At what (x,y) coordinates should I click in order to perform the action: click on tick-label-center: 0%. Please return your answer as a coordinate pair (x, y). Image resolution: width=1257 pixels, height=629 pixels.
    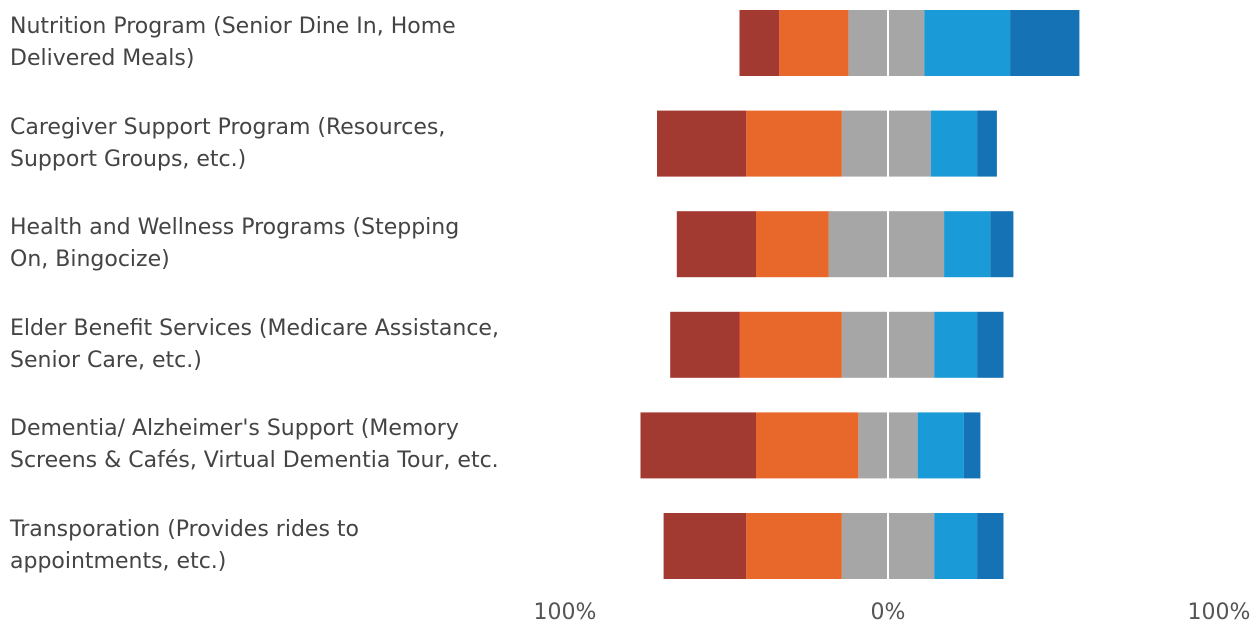
    Looking at the image, I should click on (888, 612).